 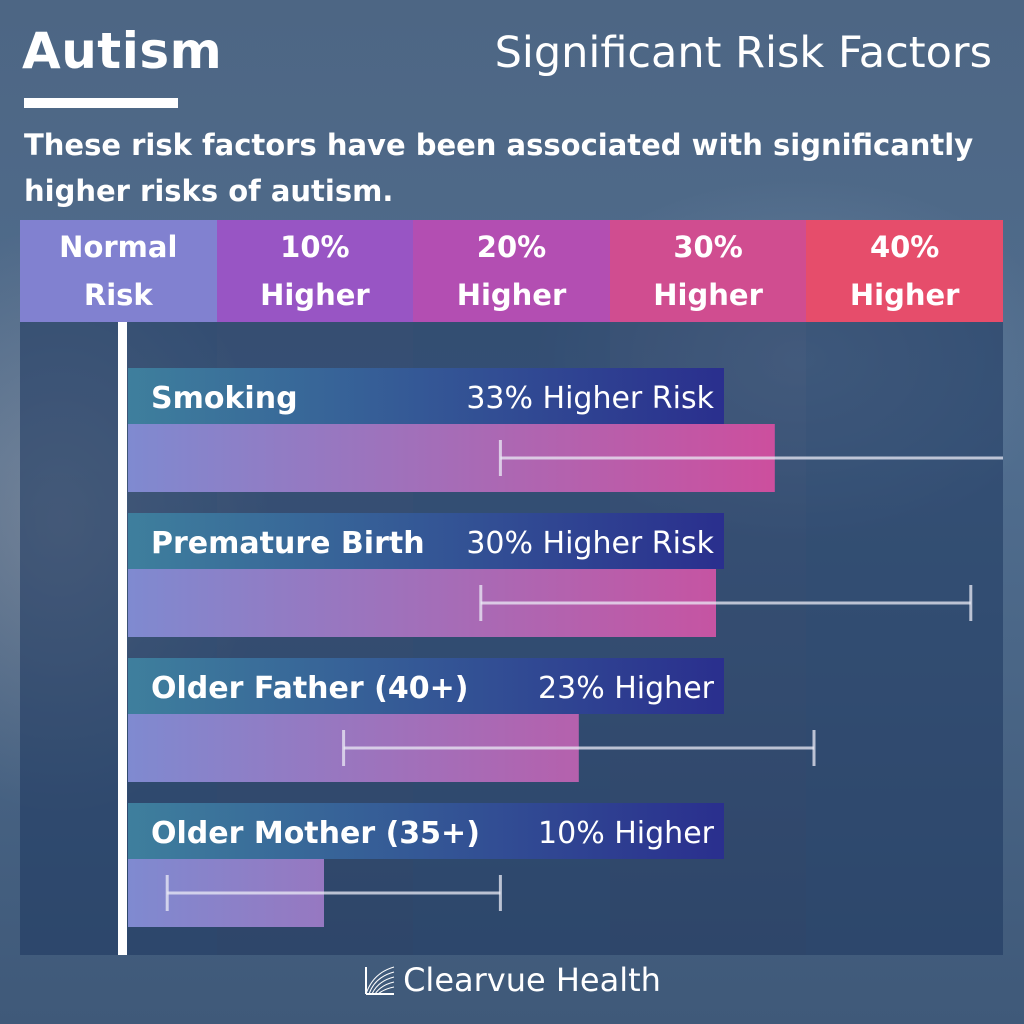 I want to click on row-name-label: Older Father (40+), so click(x=309, y=688).